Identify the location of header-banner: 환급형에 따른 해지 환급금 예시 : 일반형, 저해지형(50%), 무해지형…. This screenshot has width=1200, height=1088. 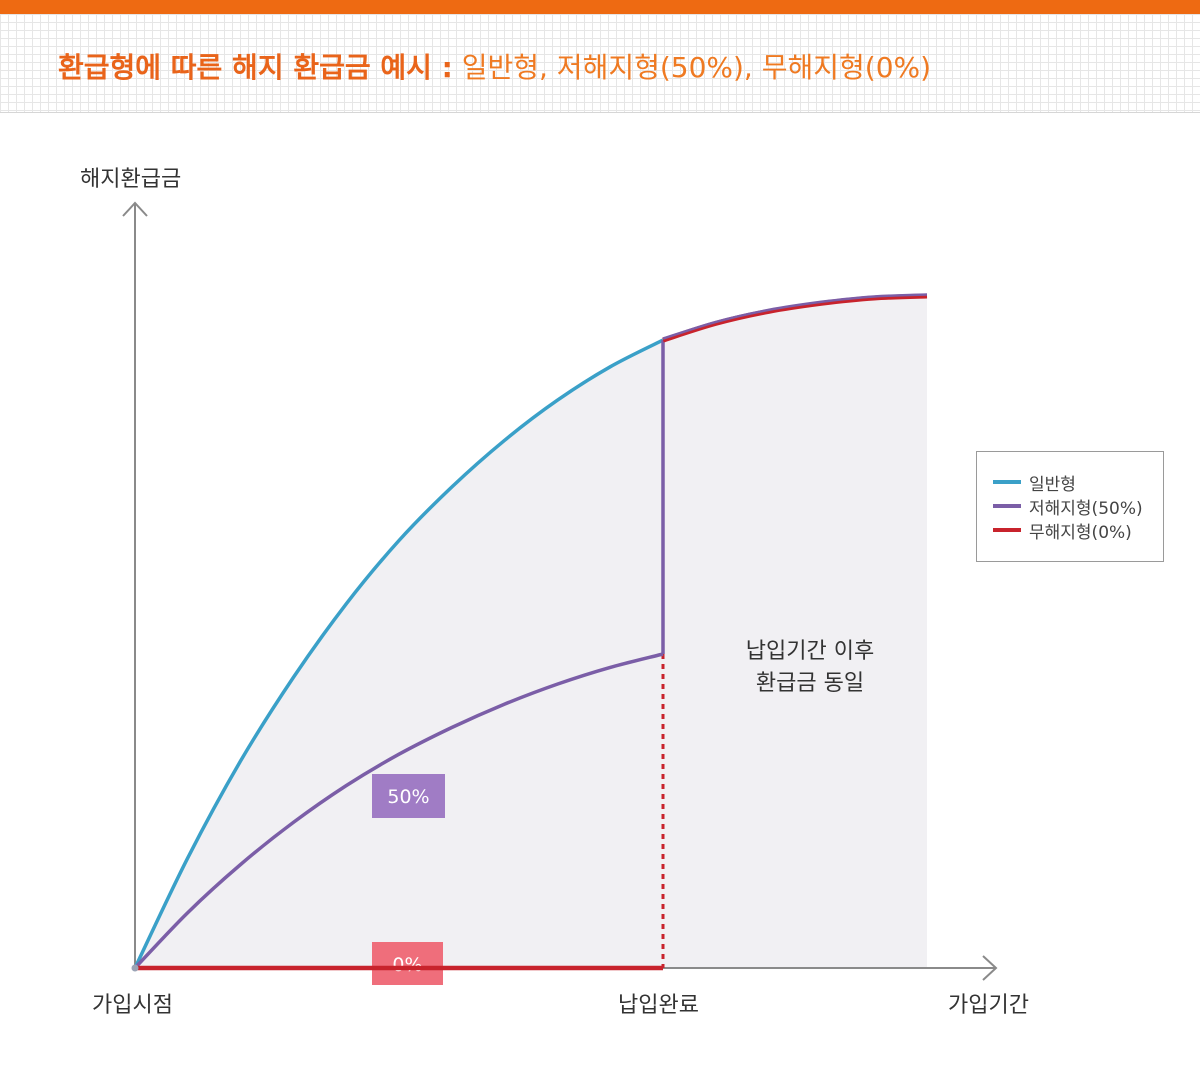
(600, 63).